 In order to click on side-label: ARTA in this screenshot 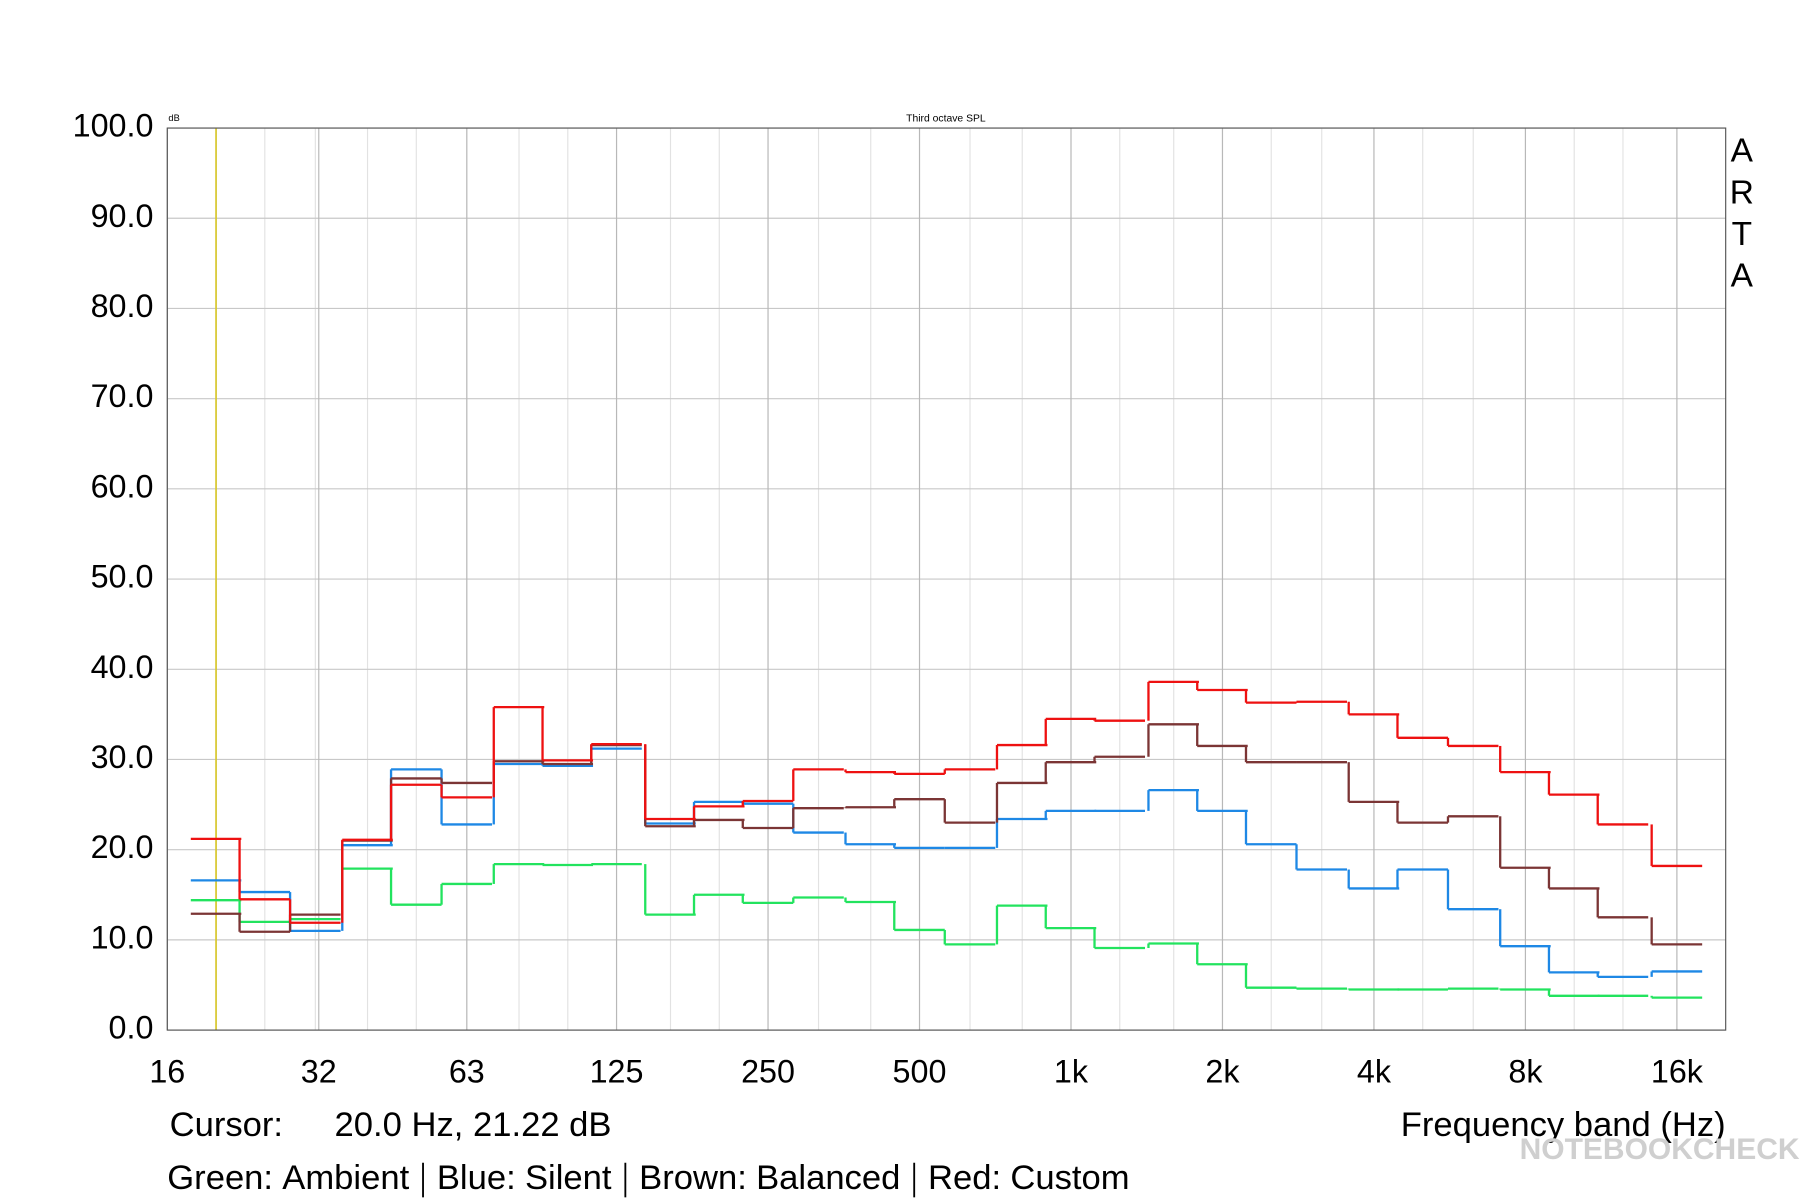, I will do `click(1741, 216)`.